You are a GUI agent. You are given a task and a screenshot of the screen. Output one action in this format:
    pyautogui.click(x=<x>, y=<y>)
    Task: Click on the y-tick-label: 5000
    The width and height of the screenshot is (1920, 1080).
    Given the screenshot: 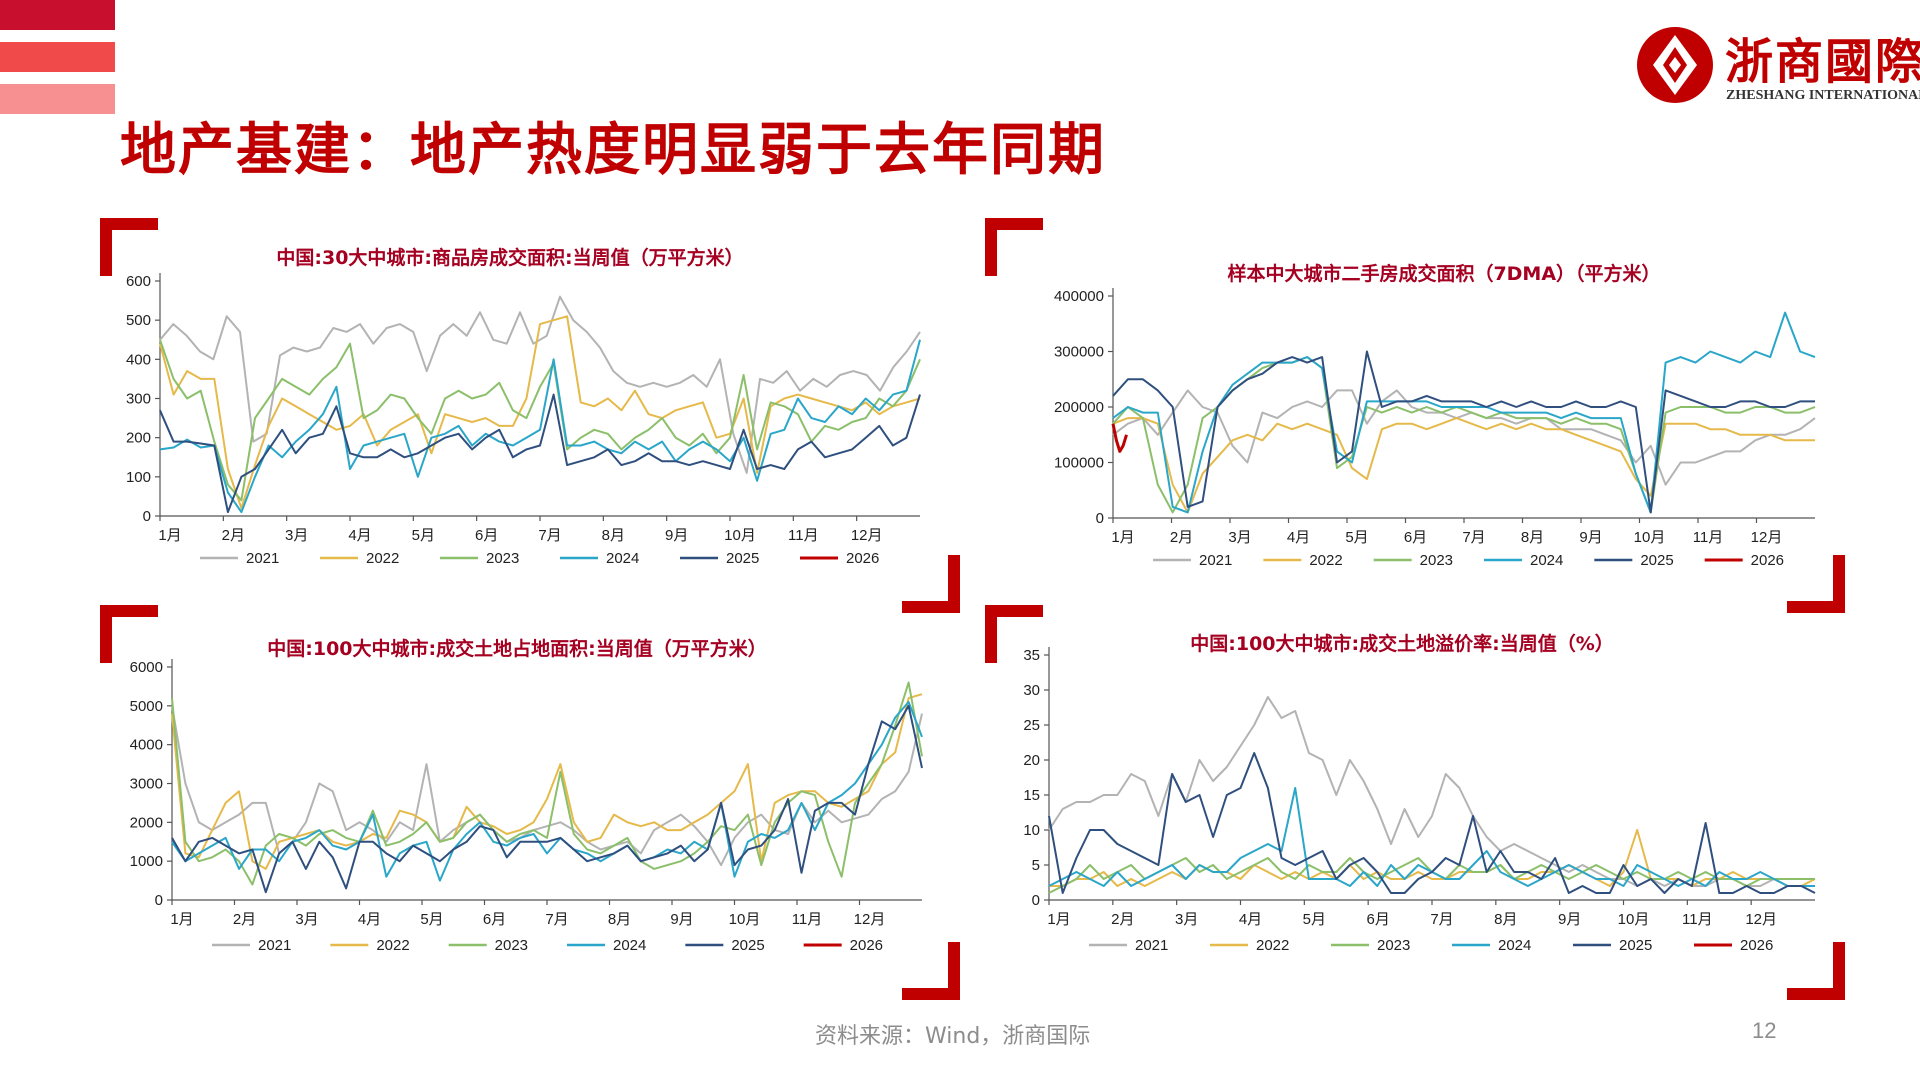 What is the action you would take?
    pyautogui.click(x=146, y=706)
    